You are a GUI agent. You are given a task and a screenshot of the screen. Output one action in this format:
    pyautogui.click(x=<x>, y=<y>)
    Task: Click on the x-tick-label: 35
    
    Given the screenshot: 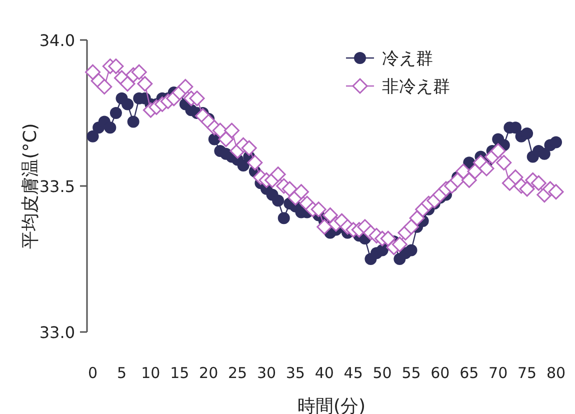 What is the action you would take?
    pyautogui.click(x=295, y=373)
    